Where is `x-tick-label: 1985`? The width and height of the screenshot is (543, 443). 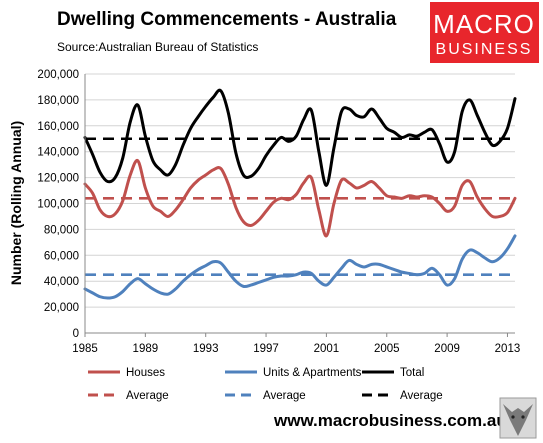
x-tick-label: 1985 is located at coordinates (85, 349).